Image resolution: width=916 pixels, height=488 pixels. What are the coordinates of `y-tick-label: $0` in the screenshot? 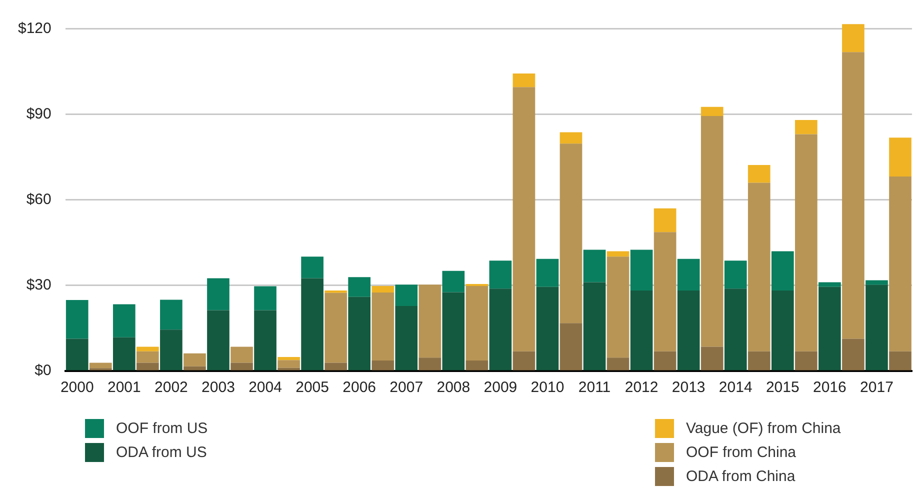 It's located at (43, 371).